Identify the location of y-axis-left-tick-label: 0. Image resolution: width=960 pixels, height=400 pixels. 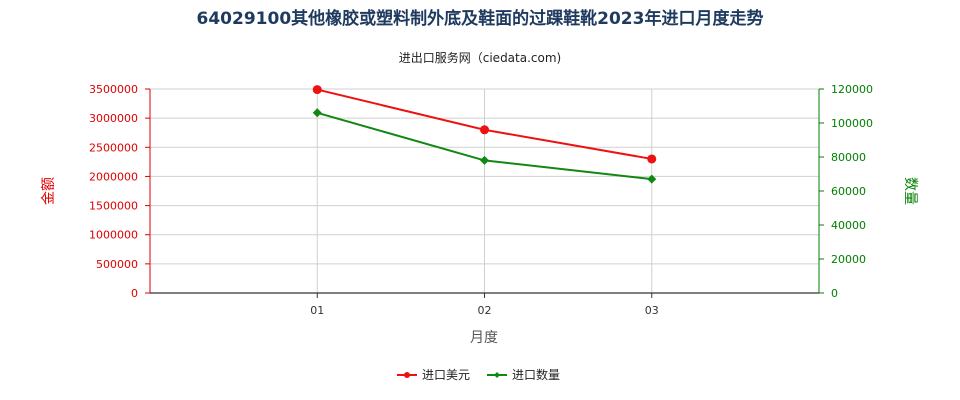
(134, 293).